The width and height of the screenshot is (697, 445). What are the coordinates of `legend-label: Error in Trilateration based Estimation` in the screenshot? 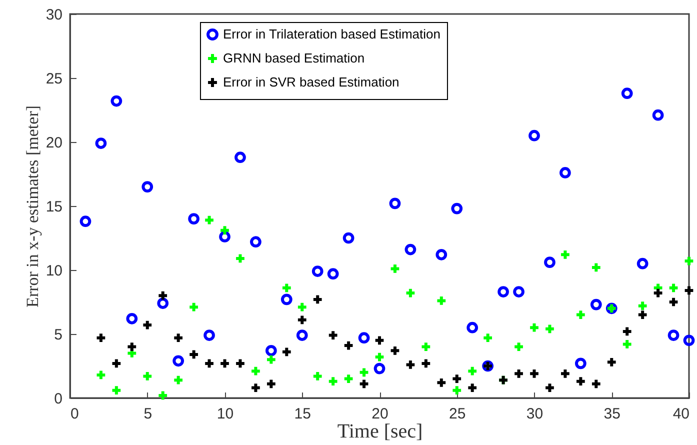 It's located at (331, 34).